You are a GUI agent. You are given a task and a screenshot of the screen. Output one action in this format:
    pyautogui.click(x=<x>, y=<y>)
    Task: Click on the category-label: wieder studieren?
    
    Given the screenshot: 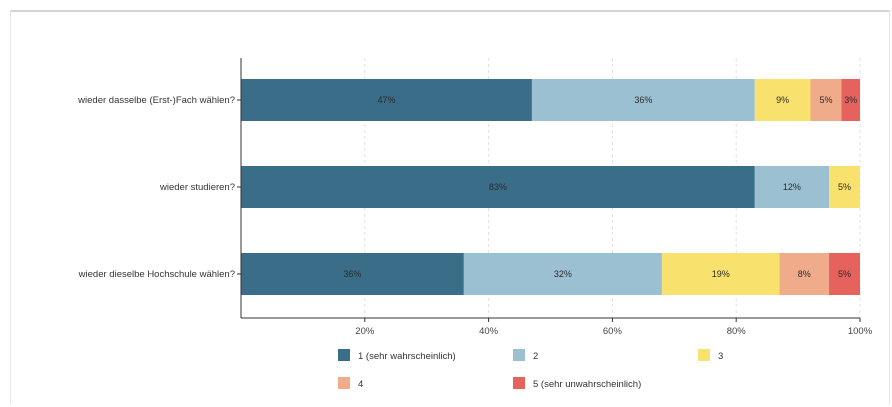 What is the action you would take?
    pyautogui.click(x=197, y=187)
    